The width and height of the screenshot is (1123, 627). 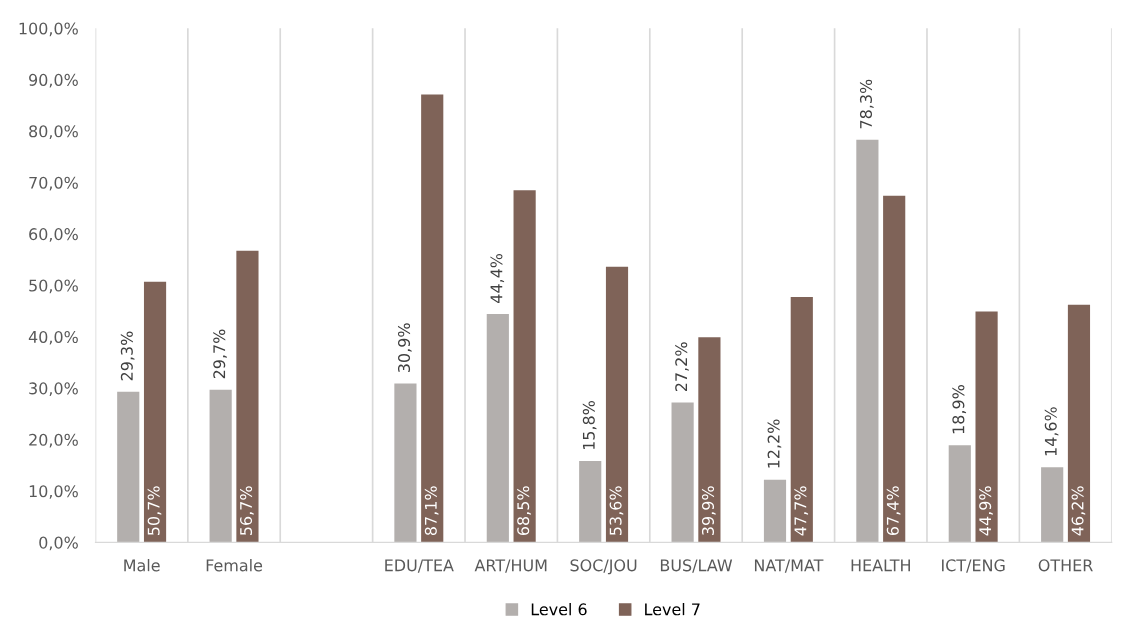 I want to click on y-tick-label: 30,0%, so click(x=53, y=389).